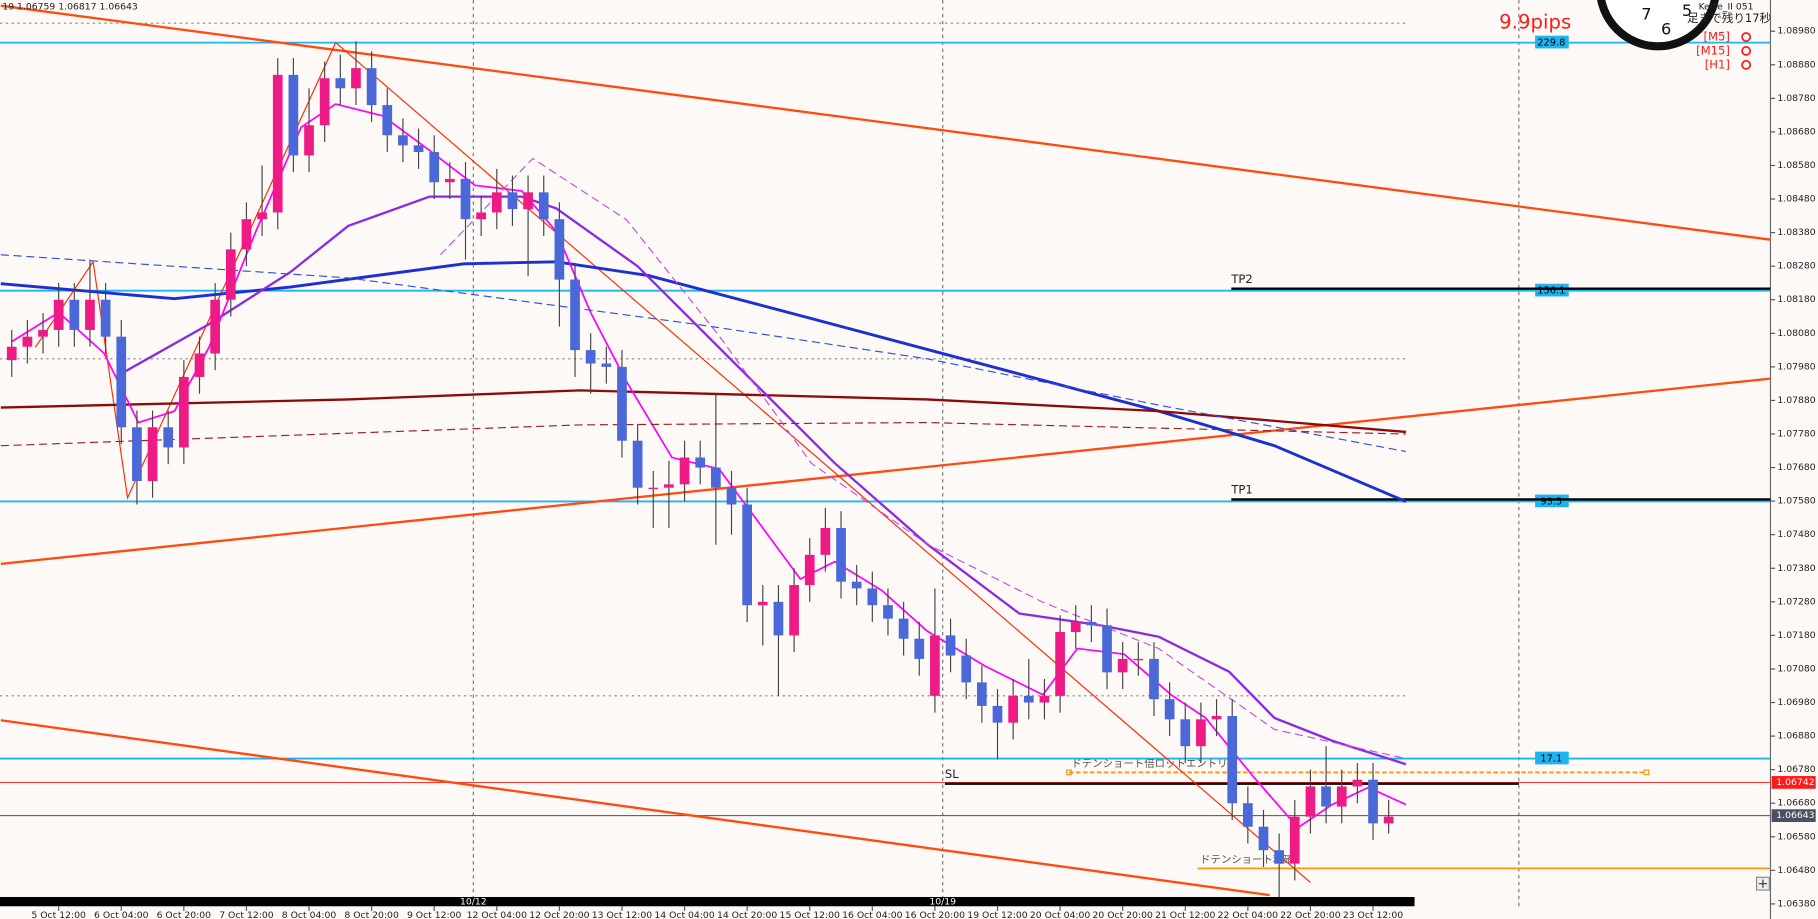  Describe the element at coordinates (559, 914) in the screenshot. I see `x-tick-label: 12 Oct 20:00` at that location.